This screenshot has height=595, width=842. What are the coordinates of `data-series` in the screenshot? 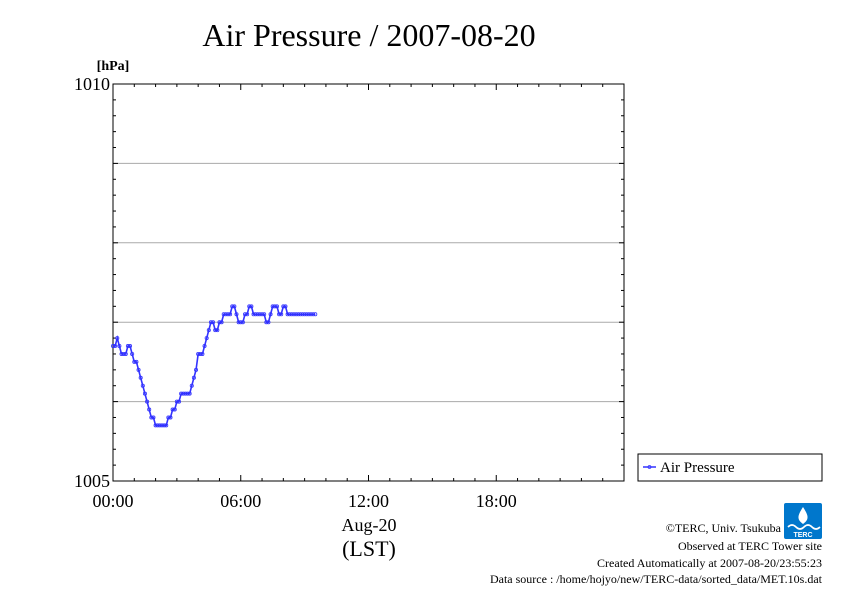 It's located at (214, 366).